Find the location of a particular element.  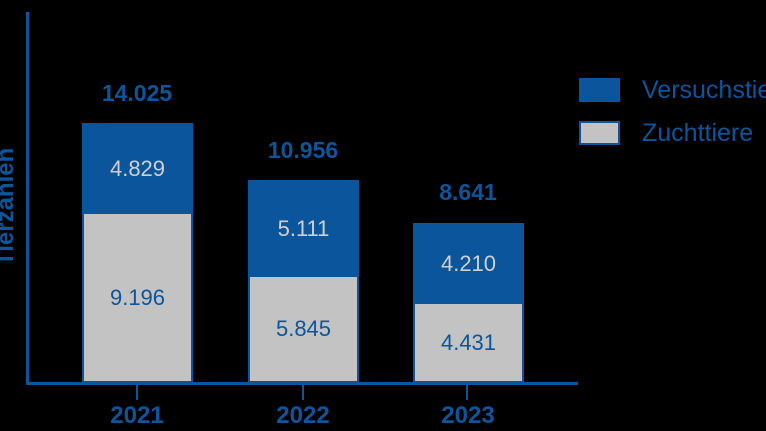

bar-2022-zuchttiere: 5.845 is located at coordinates (303, 330).